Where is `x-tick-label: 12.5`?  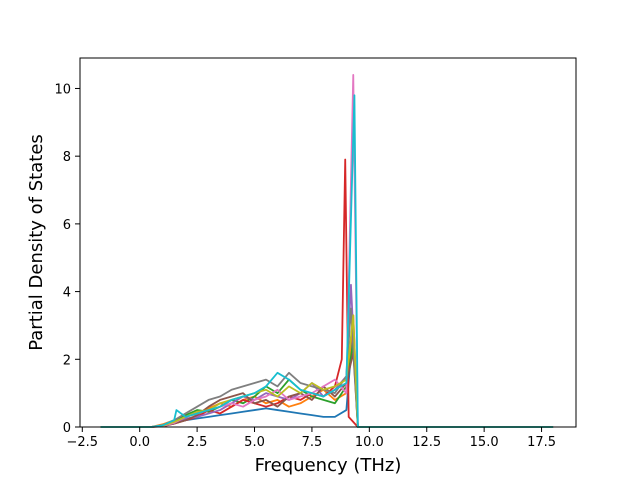 x-tick-label: 12.5 is located at coordinates (426, 442).